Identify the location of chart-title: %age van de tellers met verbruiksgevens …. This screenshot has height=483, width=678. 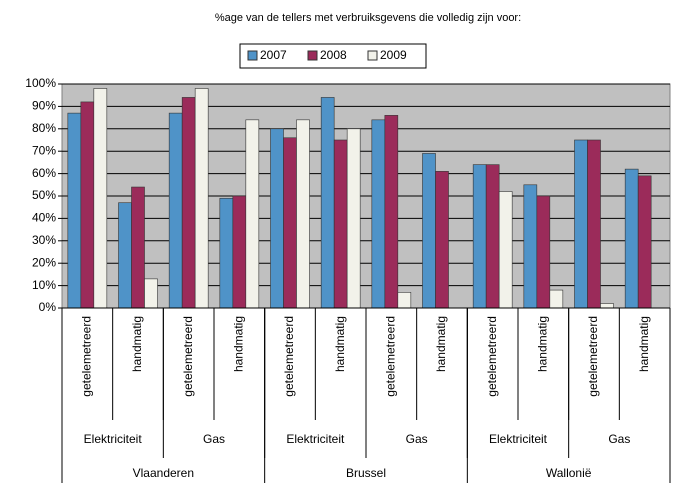
(368, 18).